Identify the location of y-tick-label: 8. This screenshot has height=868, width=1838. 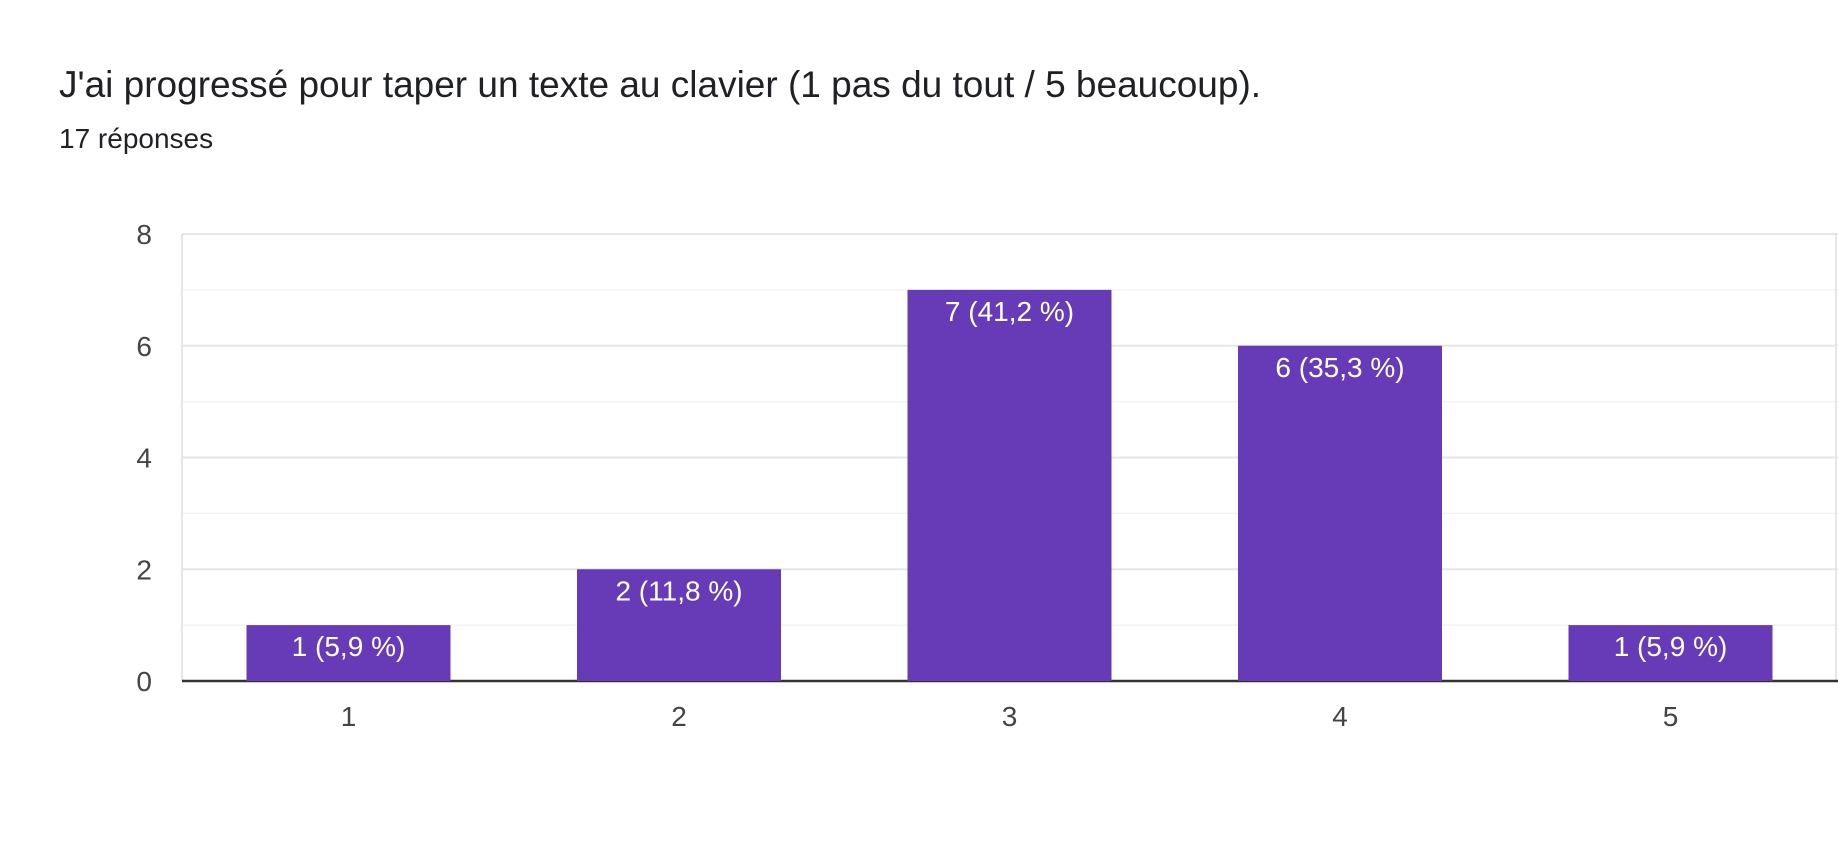
(144, 234).